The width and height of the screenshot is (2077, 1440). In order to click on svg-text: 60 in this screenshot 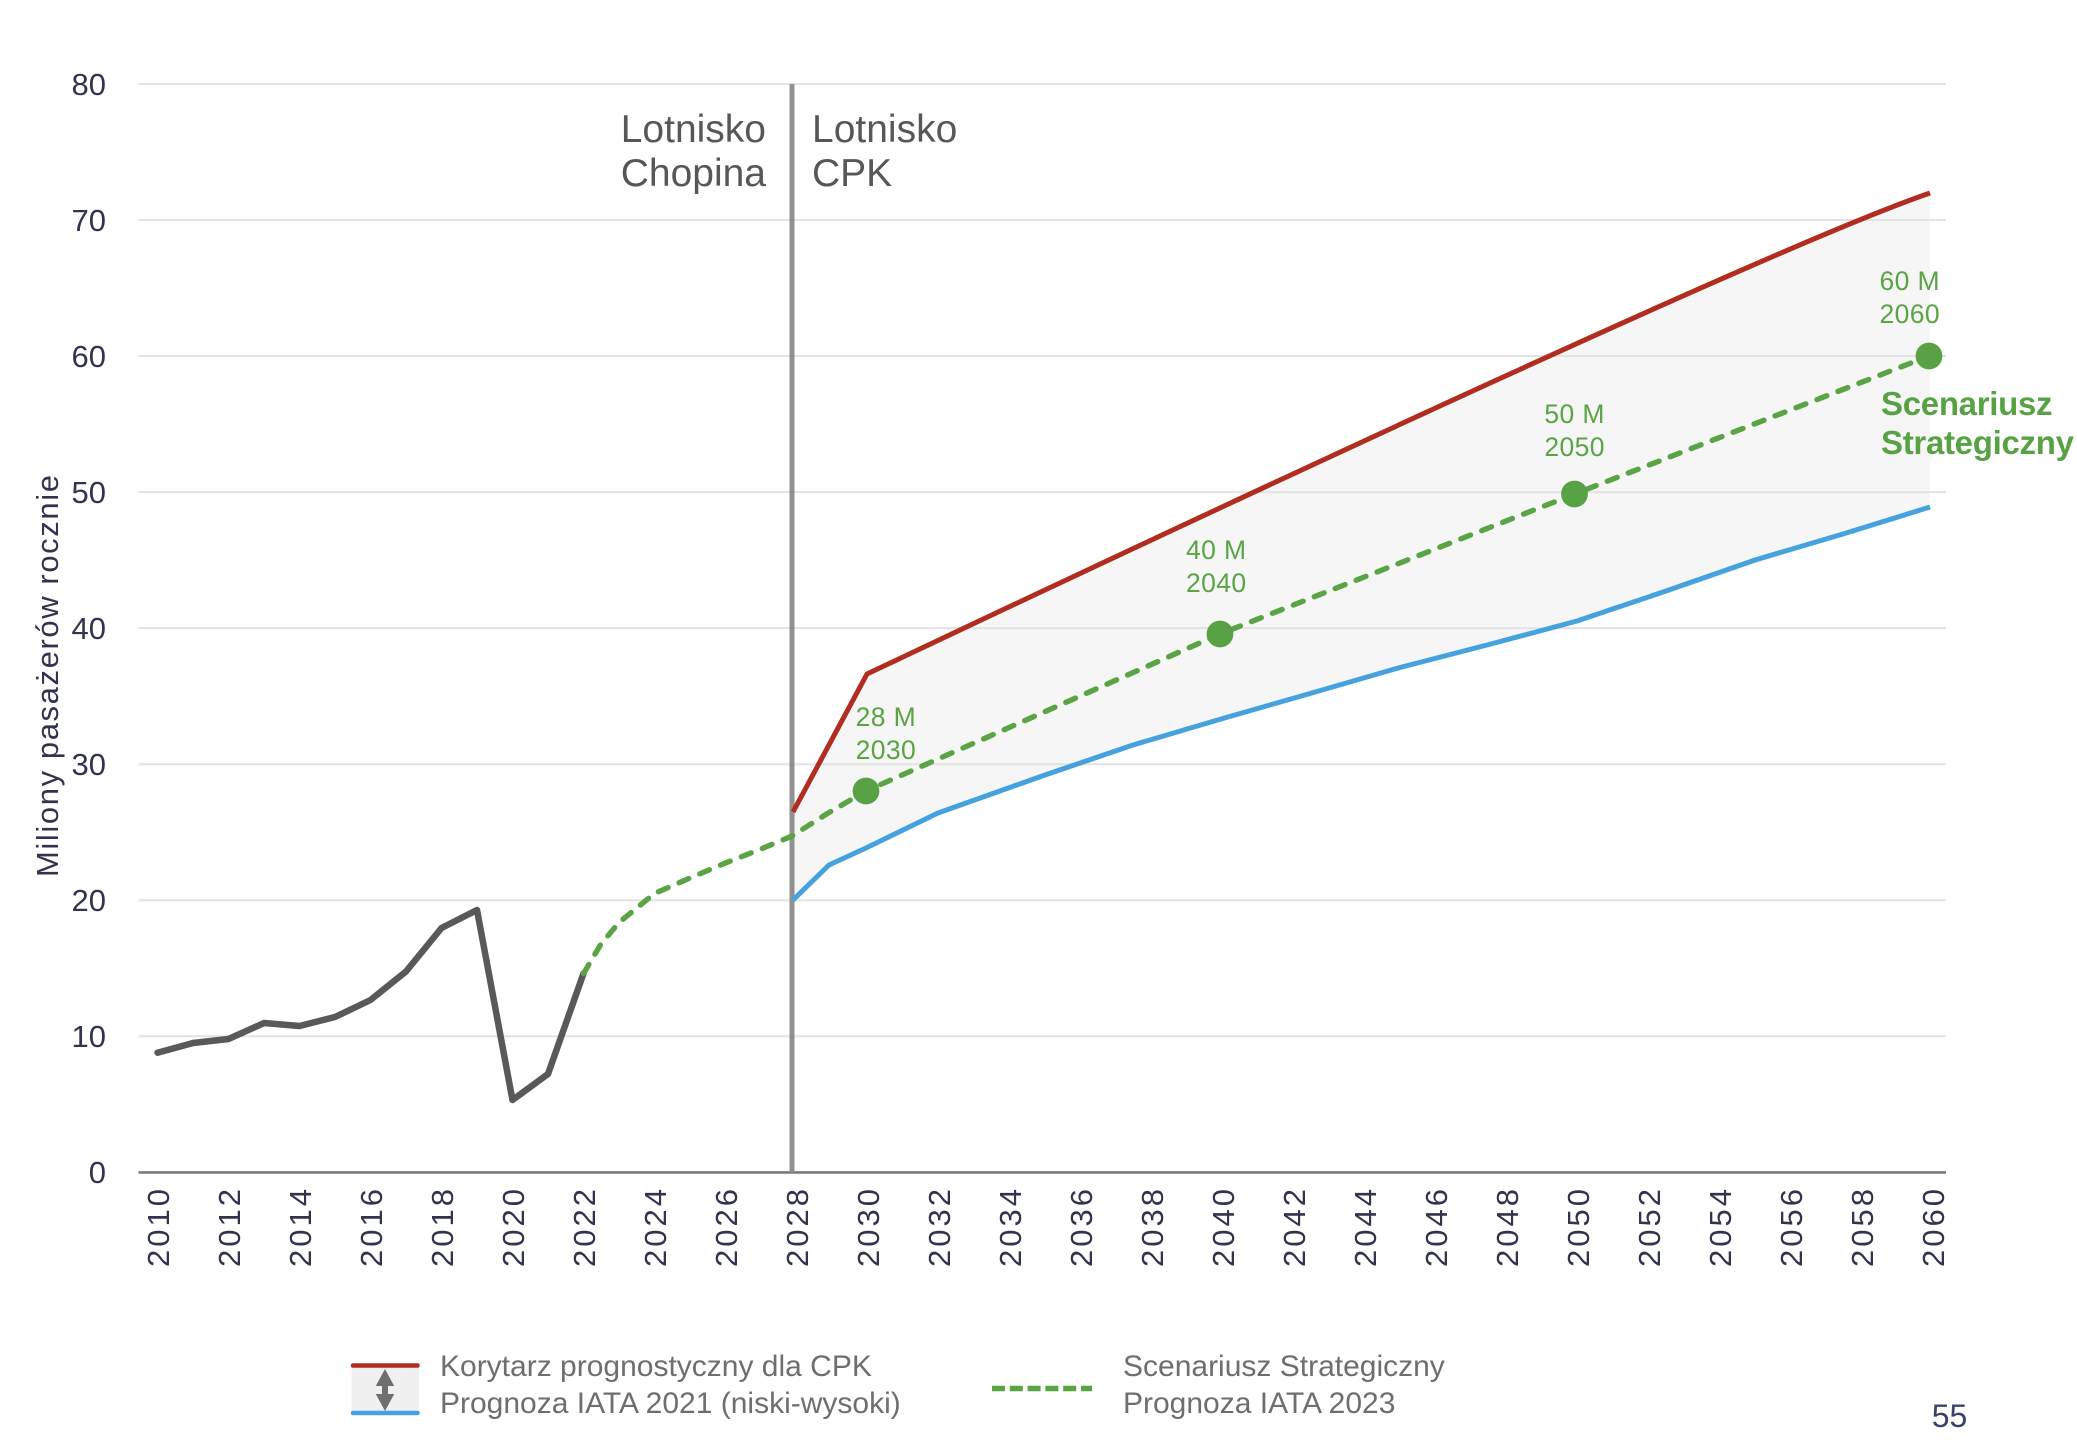, I will do `click(89, 356)`.